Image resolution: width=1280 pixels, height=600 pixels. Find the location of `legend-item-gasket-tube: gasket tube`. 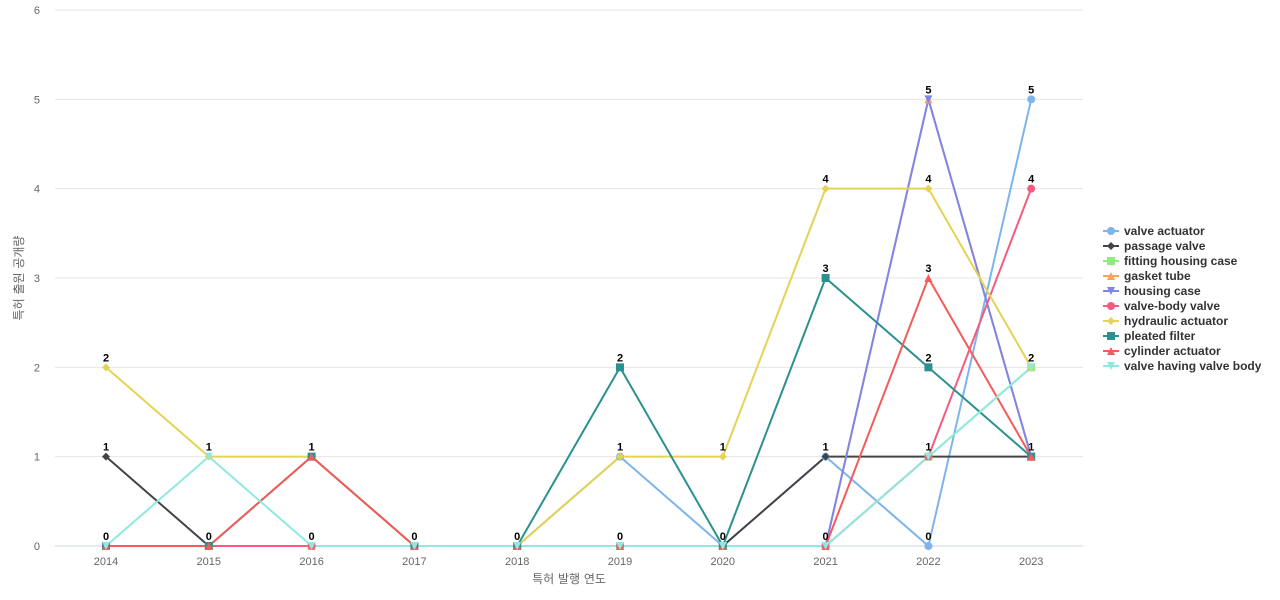

legend-item-gasket-tube: gasket tube is located at coordinates (1147, 276).